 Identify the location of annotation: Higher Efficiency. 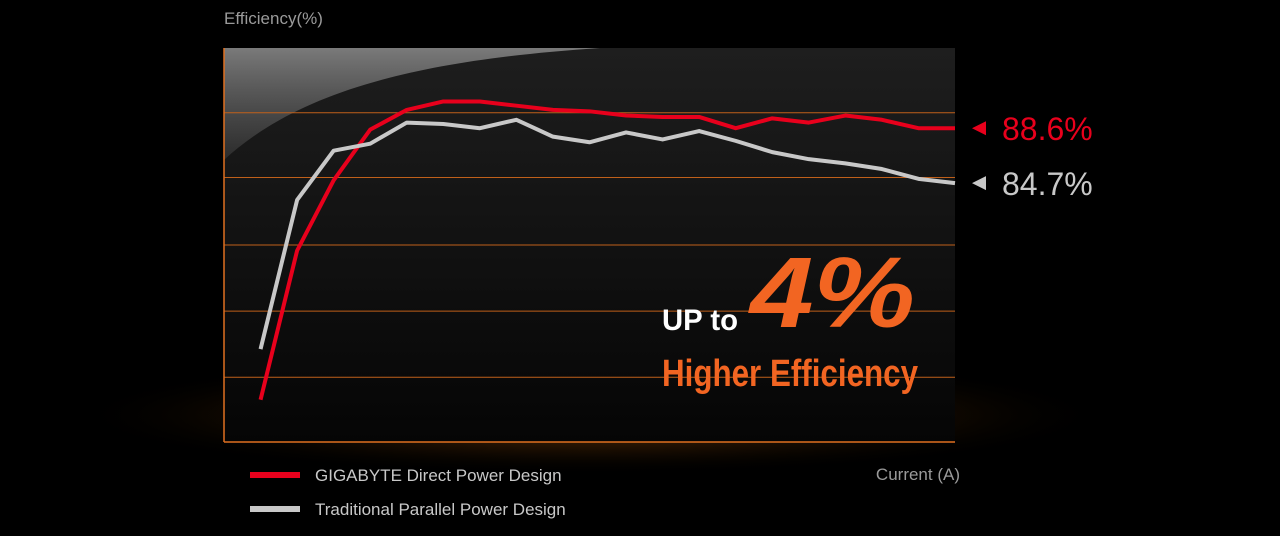
(790, 374).